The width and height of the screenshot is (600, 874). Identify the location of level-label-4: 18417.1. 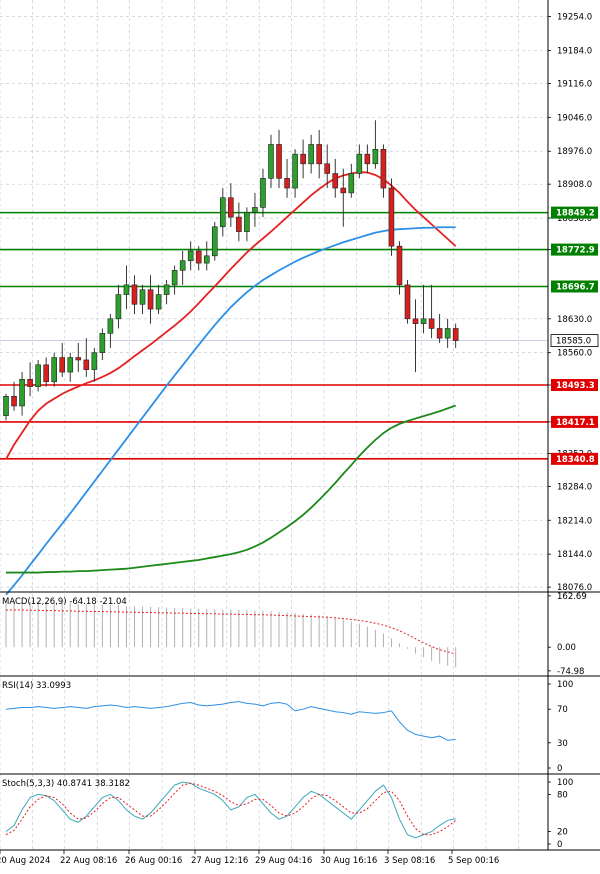
(575, 423).